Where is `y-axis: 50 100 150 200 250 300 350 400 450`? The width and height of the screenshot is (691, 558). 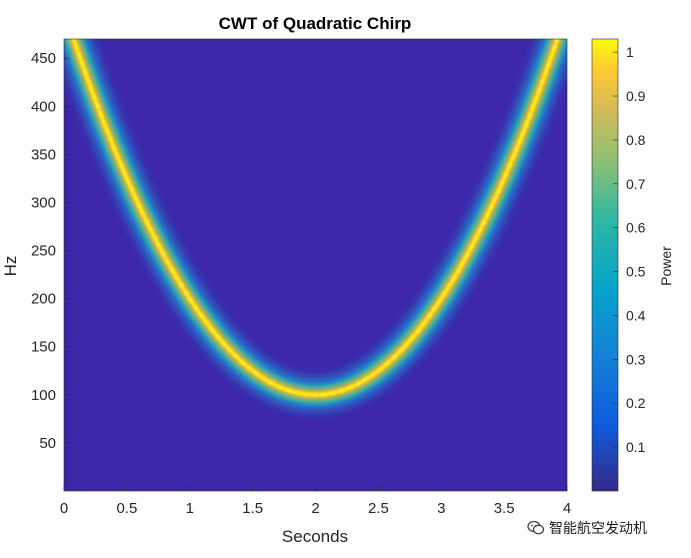 y-axis: 50 100 150 200 250 300 350 400 450 is located at coordinates (50, 251).